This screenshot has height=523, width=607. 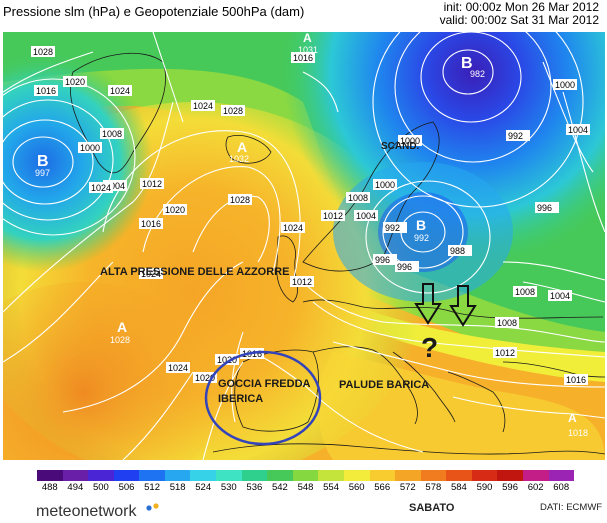 What do you see at coordinates (279, 487) in the screenshot?
I see `colorbar-tick: 542` at bounding box center [279, 487].